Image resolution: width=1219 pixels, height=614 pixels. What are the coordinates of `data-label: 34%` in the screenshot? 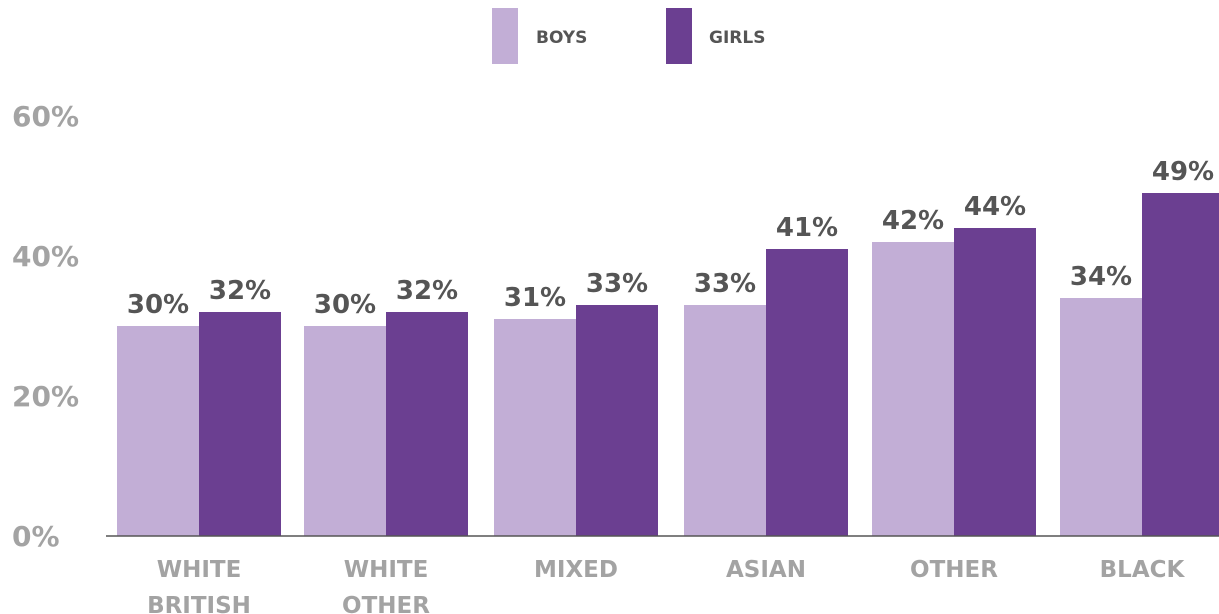 It's located at (1101, 277).